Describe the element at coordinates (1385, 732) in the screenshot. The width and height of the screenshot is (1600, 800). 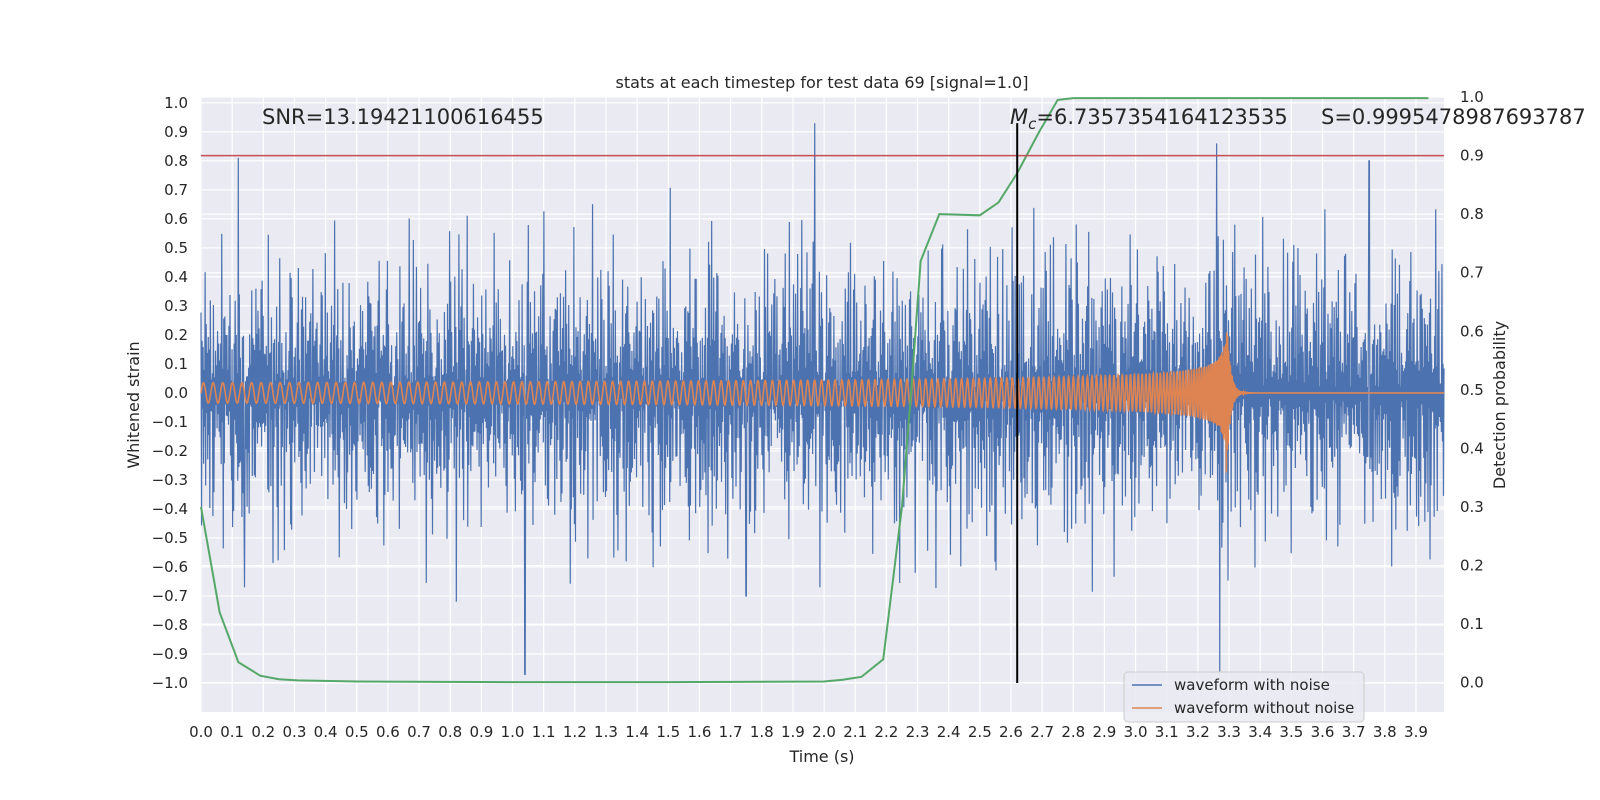
I see `x-tick-label: 3.8` at that location.